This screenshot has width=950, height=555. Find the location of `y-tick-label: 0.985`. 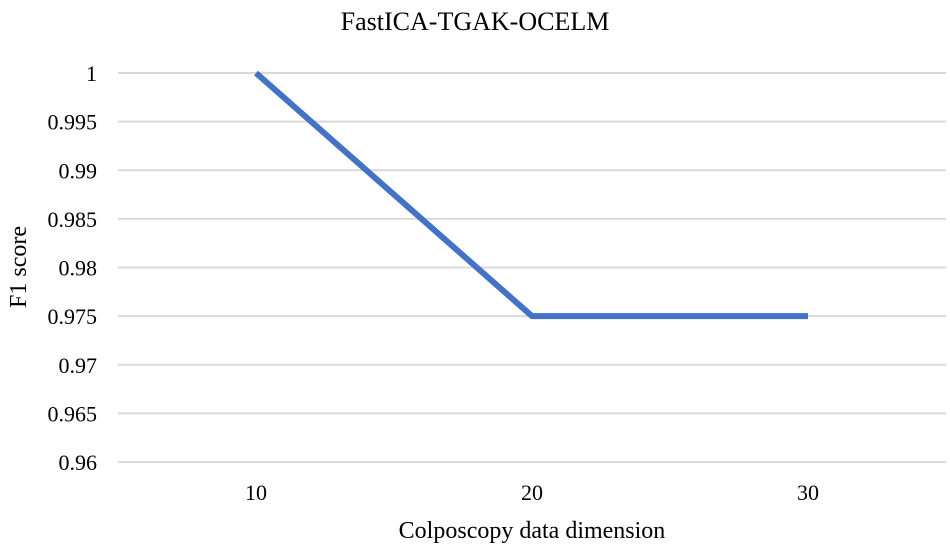

y-tick-label: 0.985 is located at coordinates (73, 219).